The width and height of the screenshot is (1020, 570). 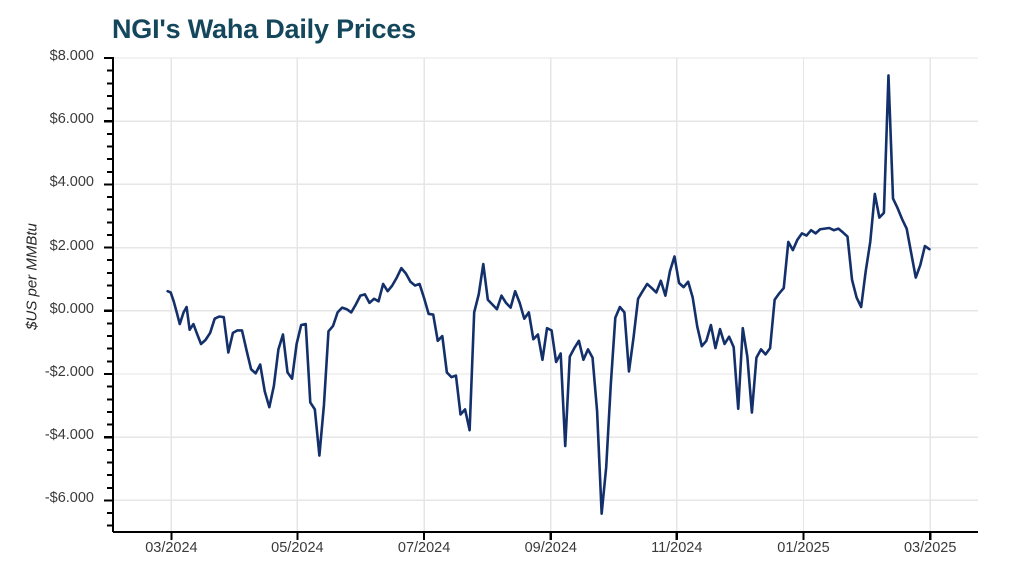 I want to click on x-axis-tick-label: 07/2024, so click(x=424, y=548).